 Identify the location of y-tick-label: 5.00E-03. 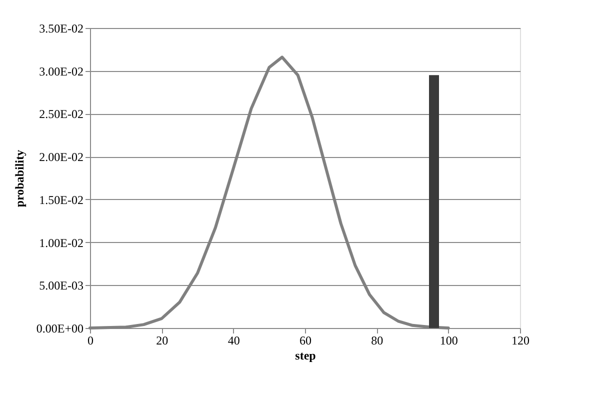
(61, 285).